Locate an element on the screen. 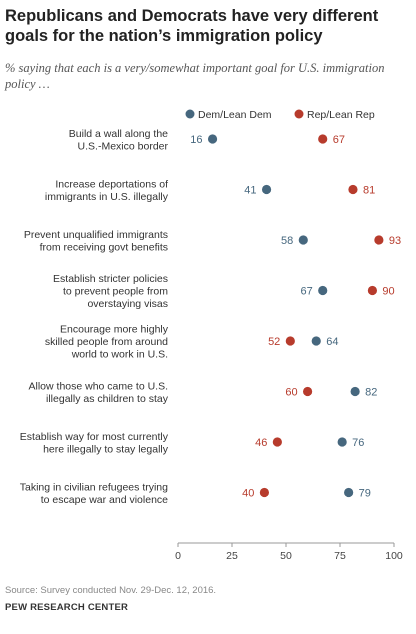 This screenshot has height=634, width=416. organization-name: PEW RESEARCH CENTER is located at coordinates (67, 607).